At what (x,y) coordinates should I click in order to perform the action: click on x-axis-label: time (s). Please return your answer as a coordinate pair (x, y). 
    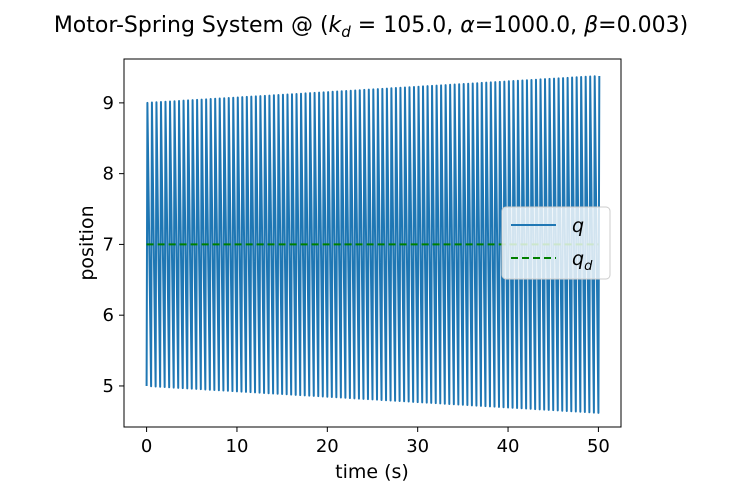
    Looking at the image, I should click on (372, 472).